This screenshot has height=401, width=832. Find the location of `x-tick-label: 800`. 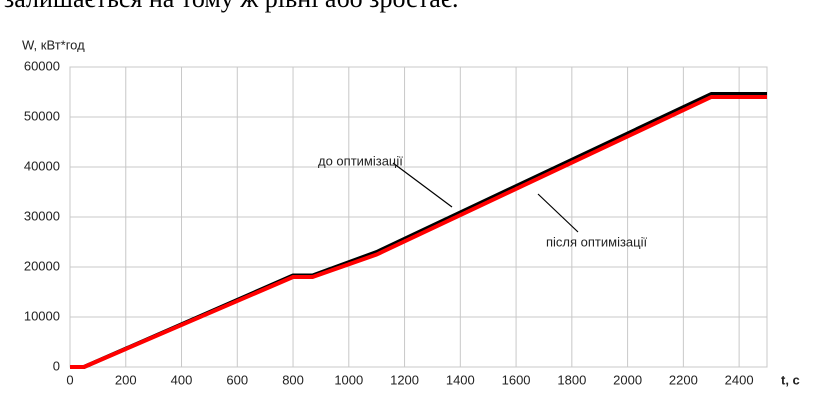

x-tick-label: 800 is located at coordinates (293, 379).